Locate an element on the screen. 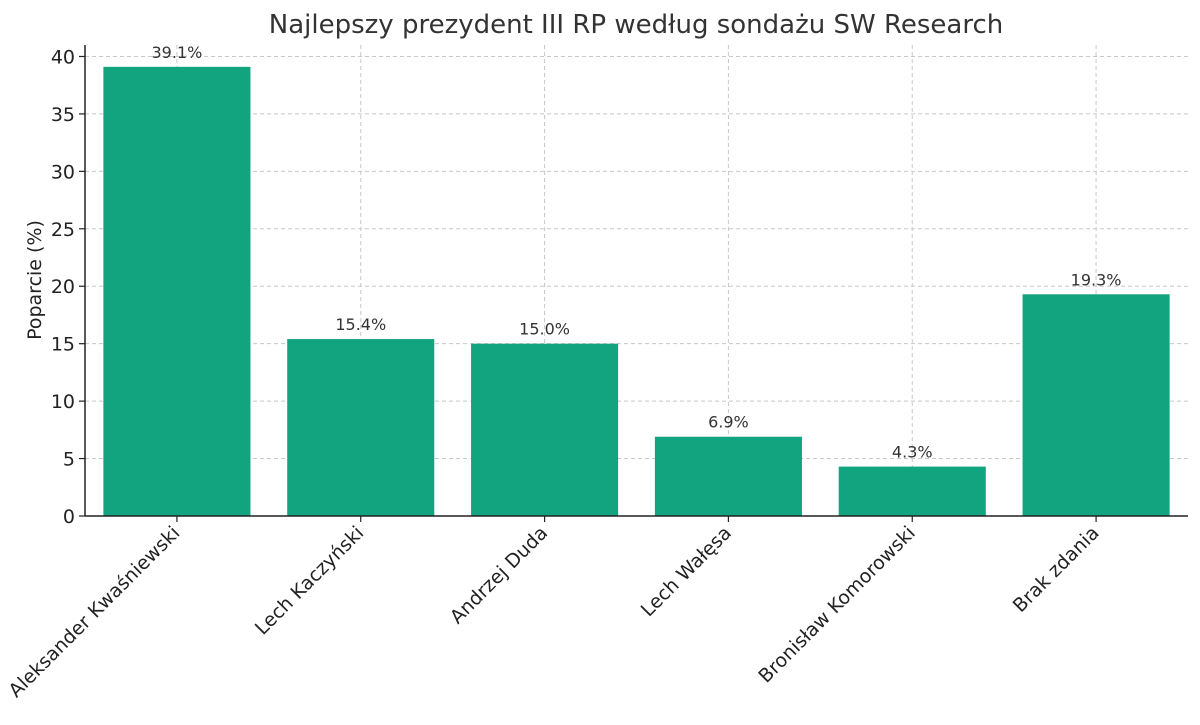 The width and height of the screenshot is (1200, 725). y-ticks: 0 5 10 15 20 25 30 35 40 is located at coordinates (68, 287).